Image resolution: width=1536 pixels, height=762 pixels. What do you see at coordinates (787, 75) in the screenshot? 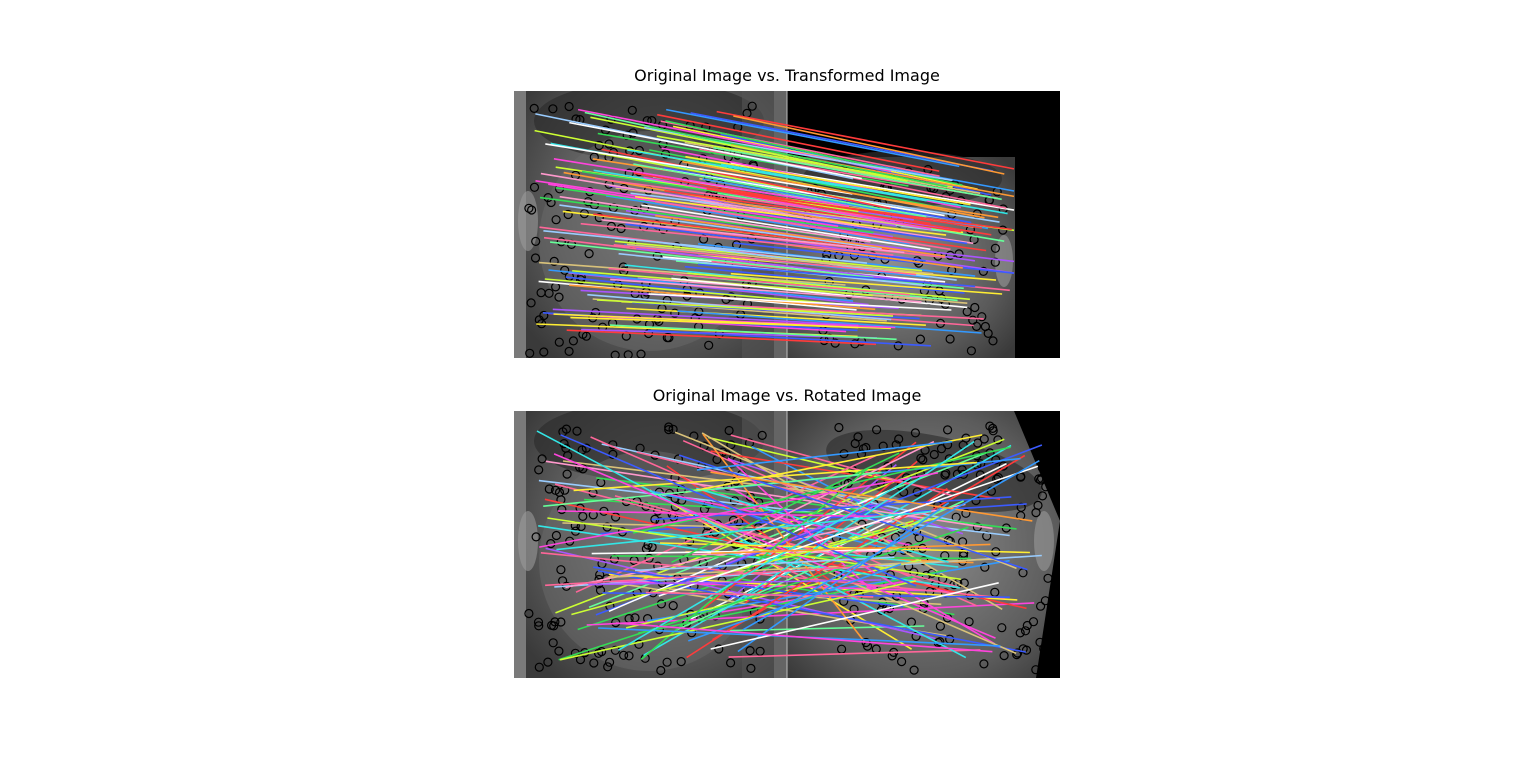
I see `panel-title-transformed: Original Image vs. Transformed Image` at bounding box center [787, 75].